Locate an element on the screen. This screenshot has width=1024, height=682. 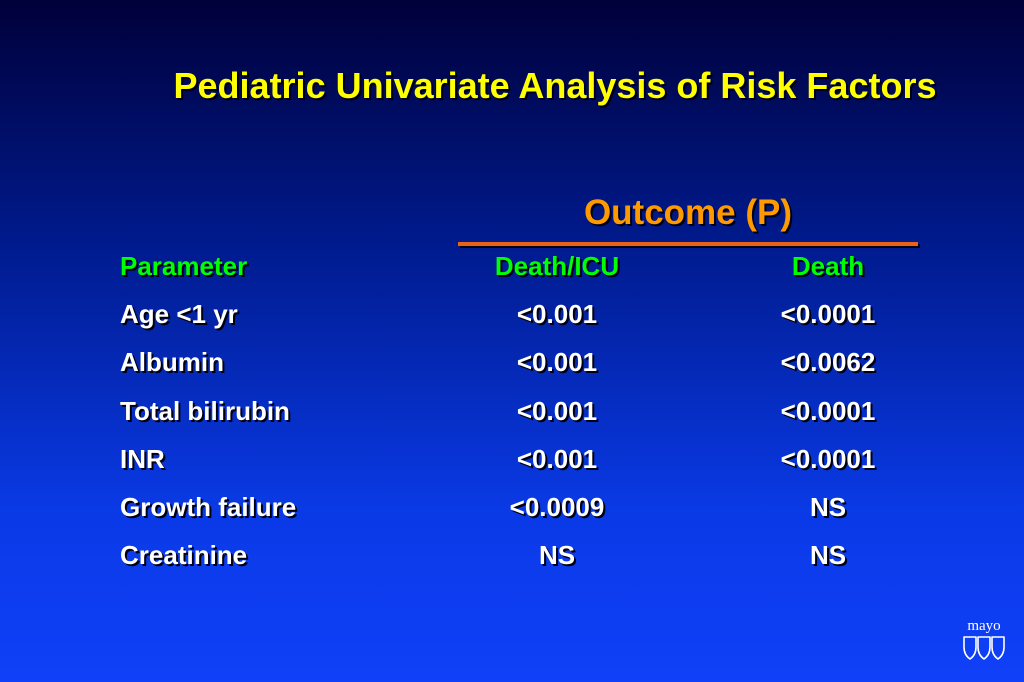
parameter-cell: Growth failure is located at coordinates (208, 507).